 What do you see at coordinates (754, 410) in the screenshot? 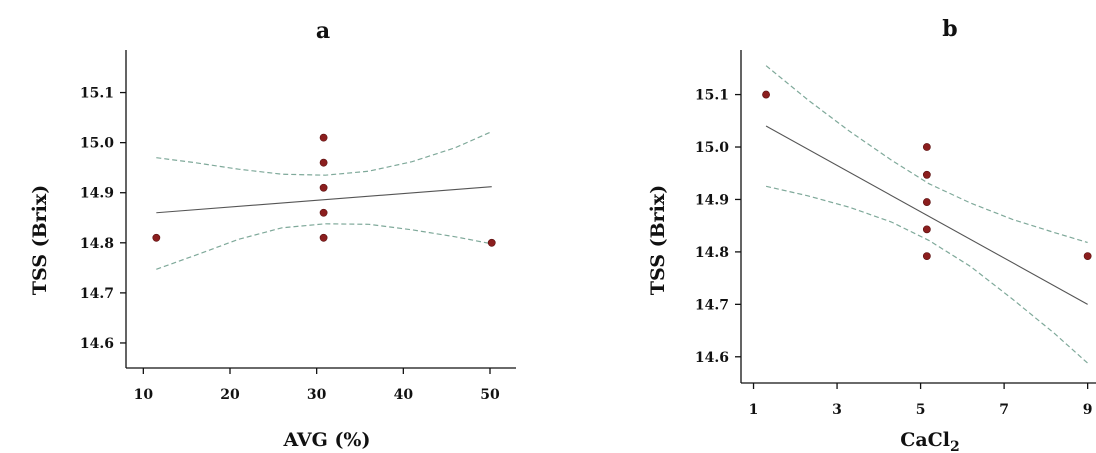
I see `x-tick-label-b: 1` at bounding box center [754, 410].